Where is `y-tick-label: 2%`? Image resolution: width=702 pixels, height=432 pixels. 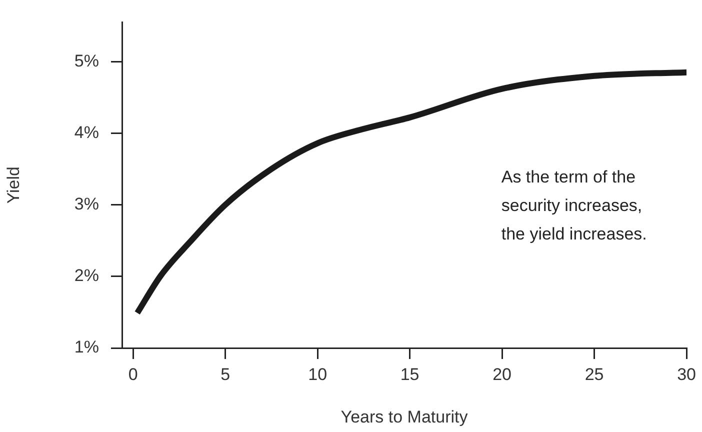 y-tick-label: 2% is located at coordinates (86, 276).